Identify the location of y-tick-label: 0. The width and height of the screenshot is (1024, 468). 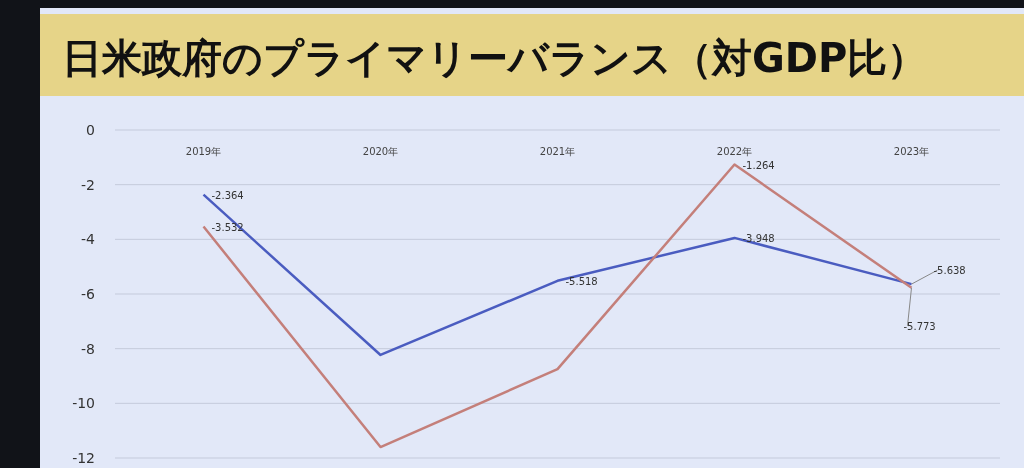
(90, 130).